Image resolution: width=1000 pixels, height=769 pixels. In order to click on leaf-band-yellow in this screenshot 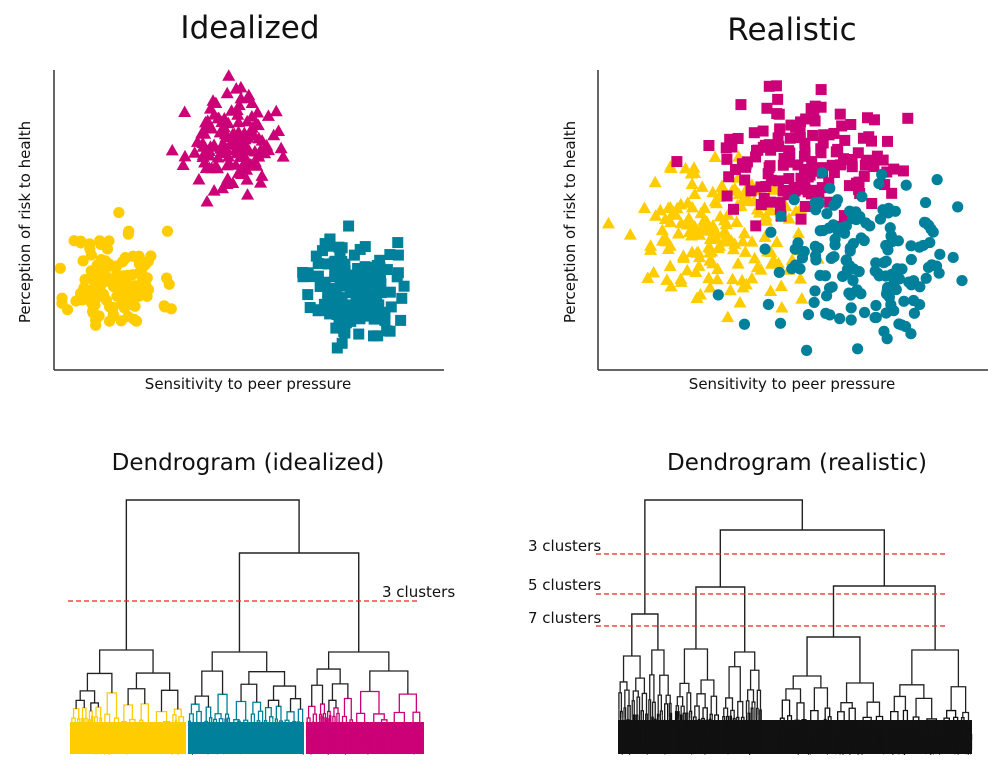, I will do `click(128, 738)`.